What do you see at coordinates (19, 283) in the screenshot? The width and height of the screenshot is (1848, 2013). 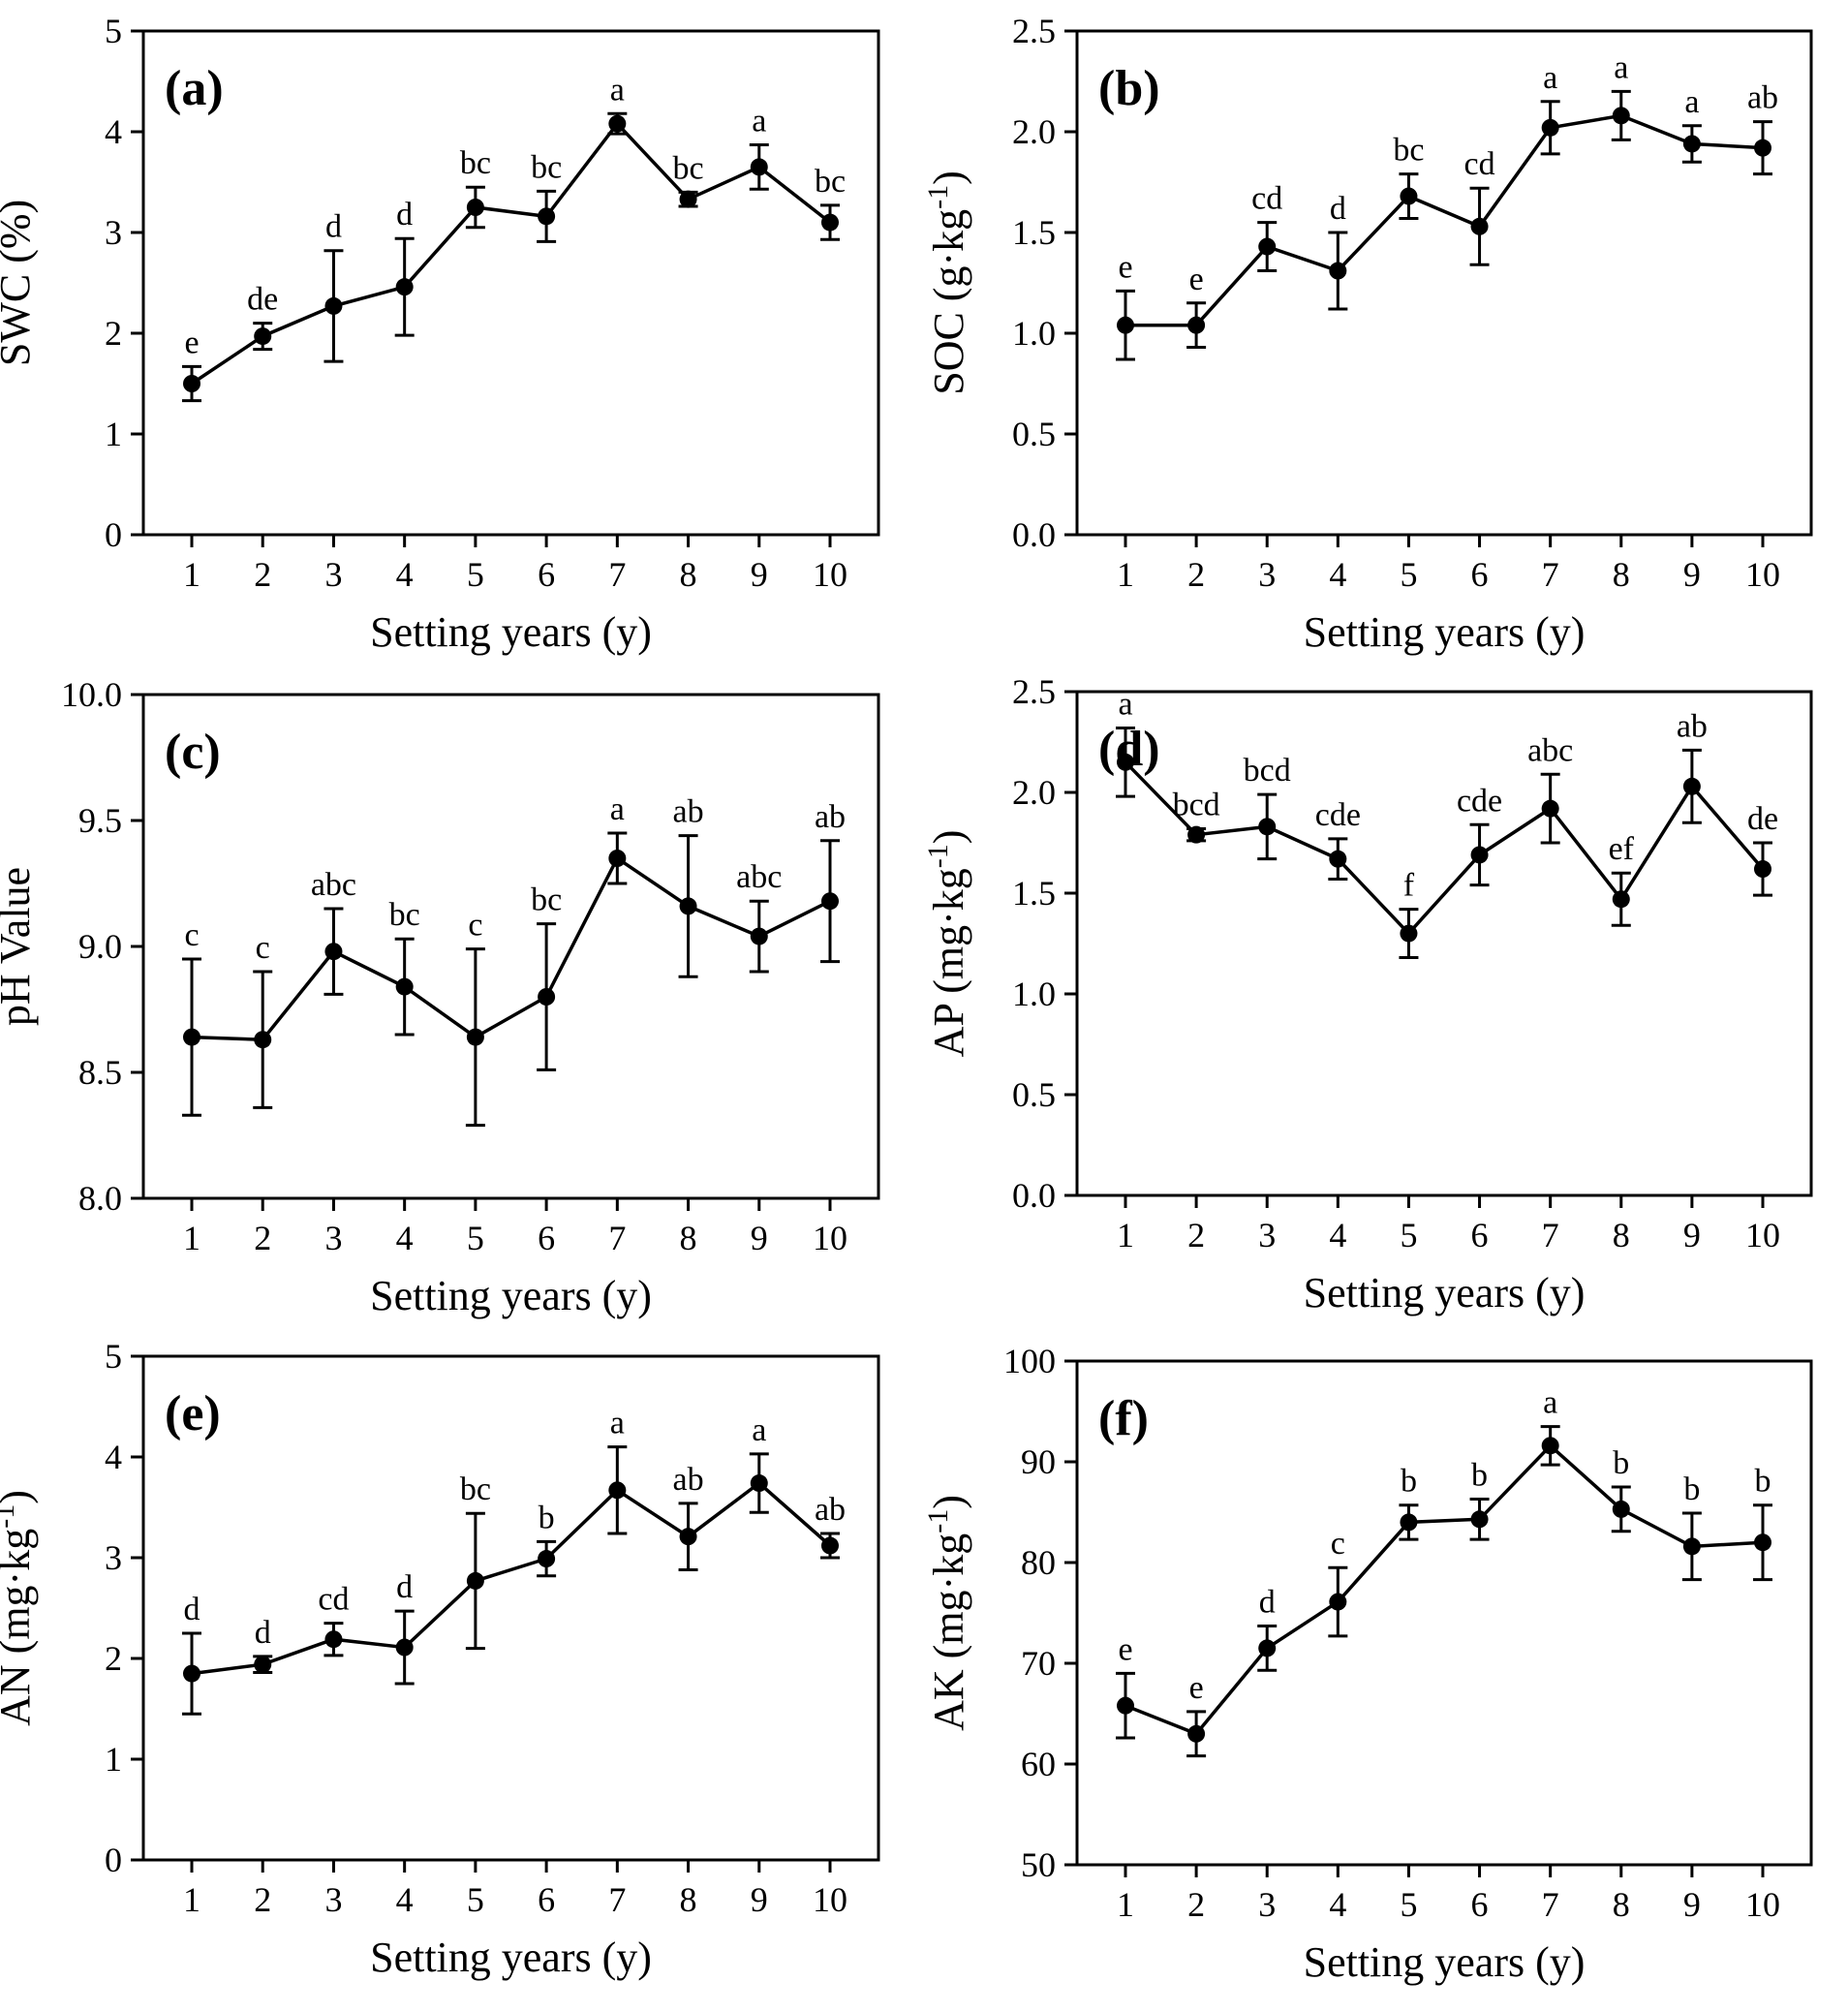 I see `y-axis-title: SWC (%)` at bounding box center [19, 283].